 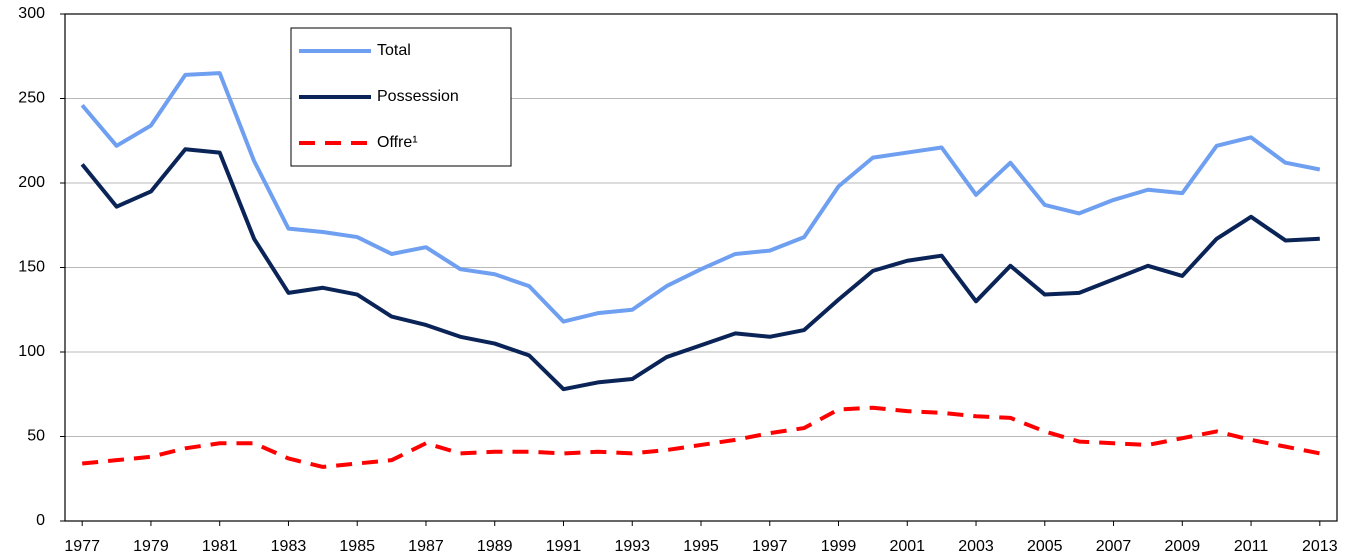 I want to click on legend-label: Offre¹, so click(x=397, y=142).